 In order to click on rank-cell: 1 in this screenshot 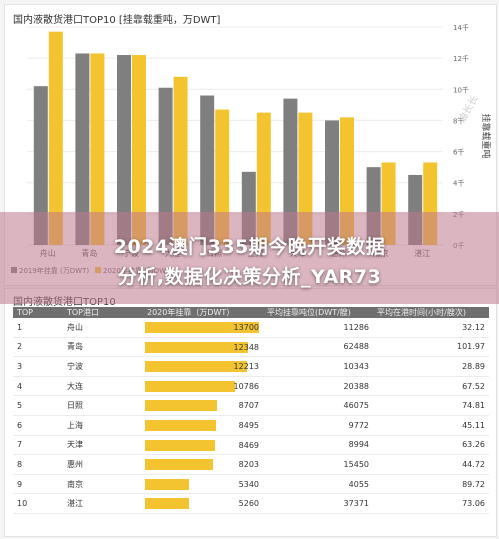, I will do `click(38, 328)`.